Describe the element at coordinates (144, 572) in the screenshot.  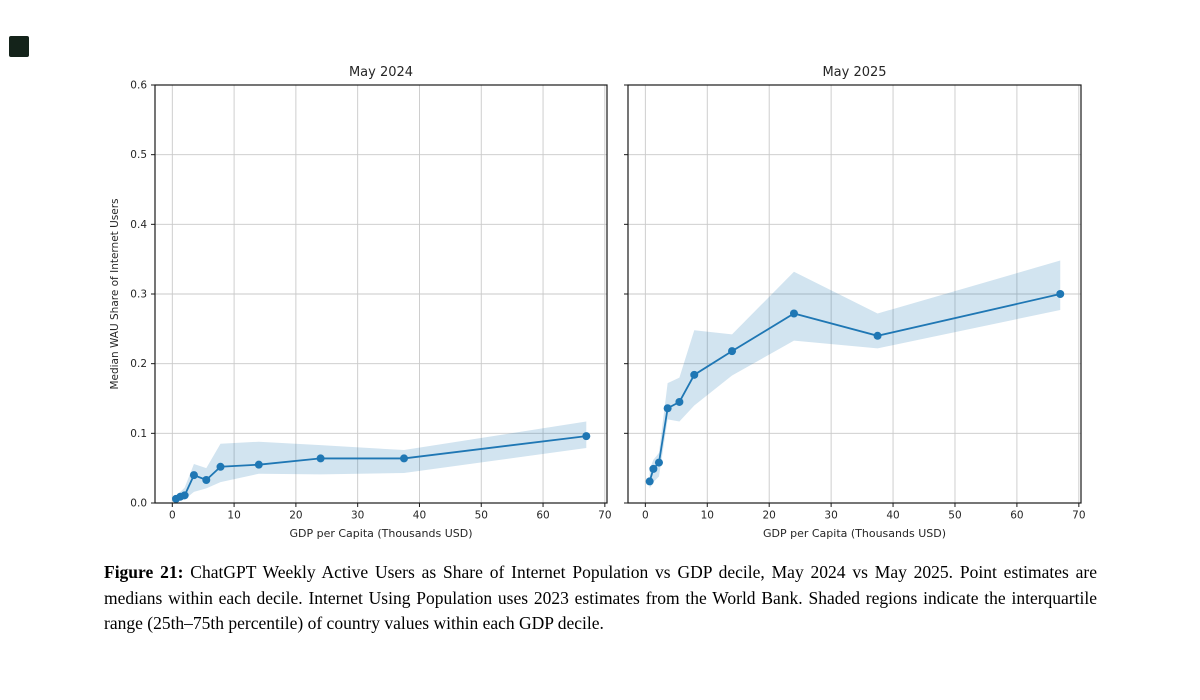
I see `caption-label: Figure 21:` at that location.